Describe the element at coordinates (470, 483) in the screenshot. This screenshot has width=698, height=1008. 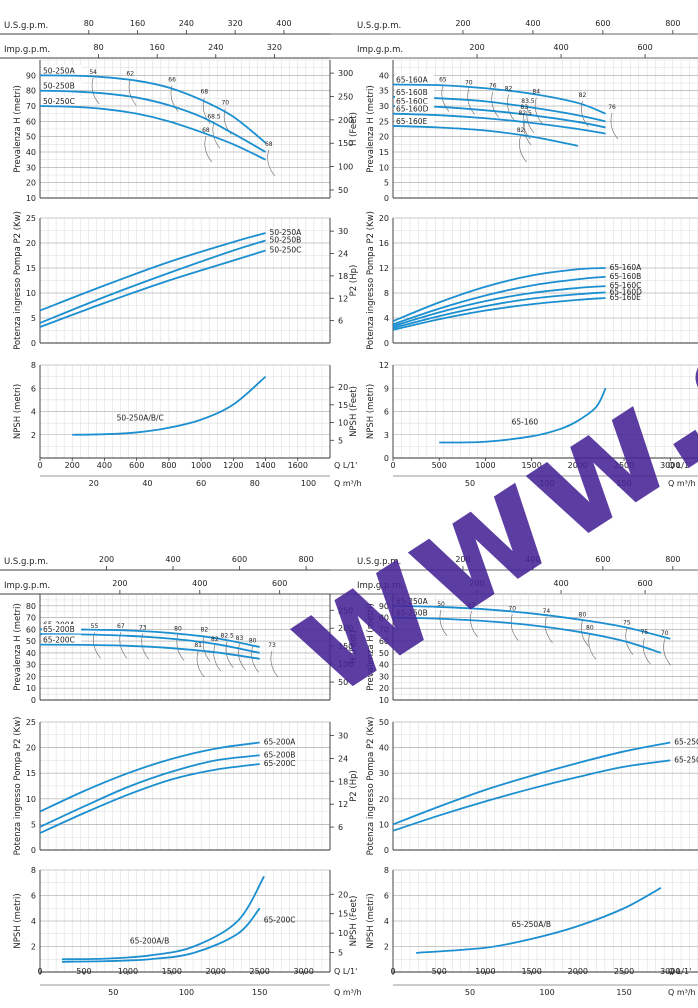
I see `x2-tick-label: 50` at that location.